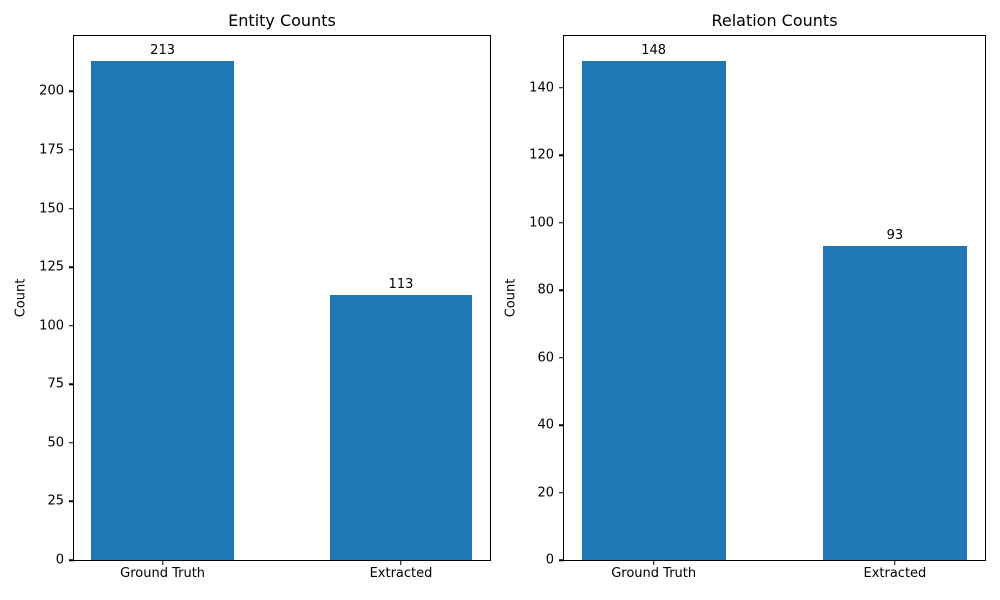 This screenshot has height=600, width=1000. I want to click on chart-title: Relation Counts, so click(774, 20).